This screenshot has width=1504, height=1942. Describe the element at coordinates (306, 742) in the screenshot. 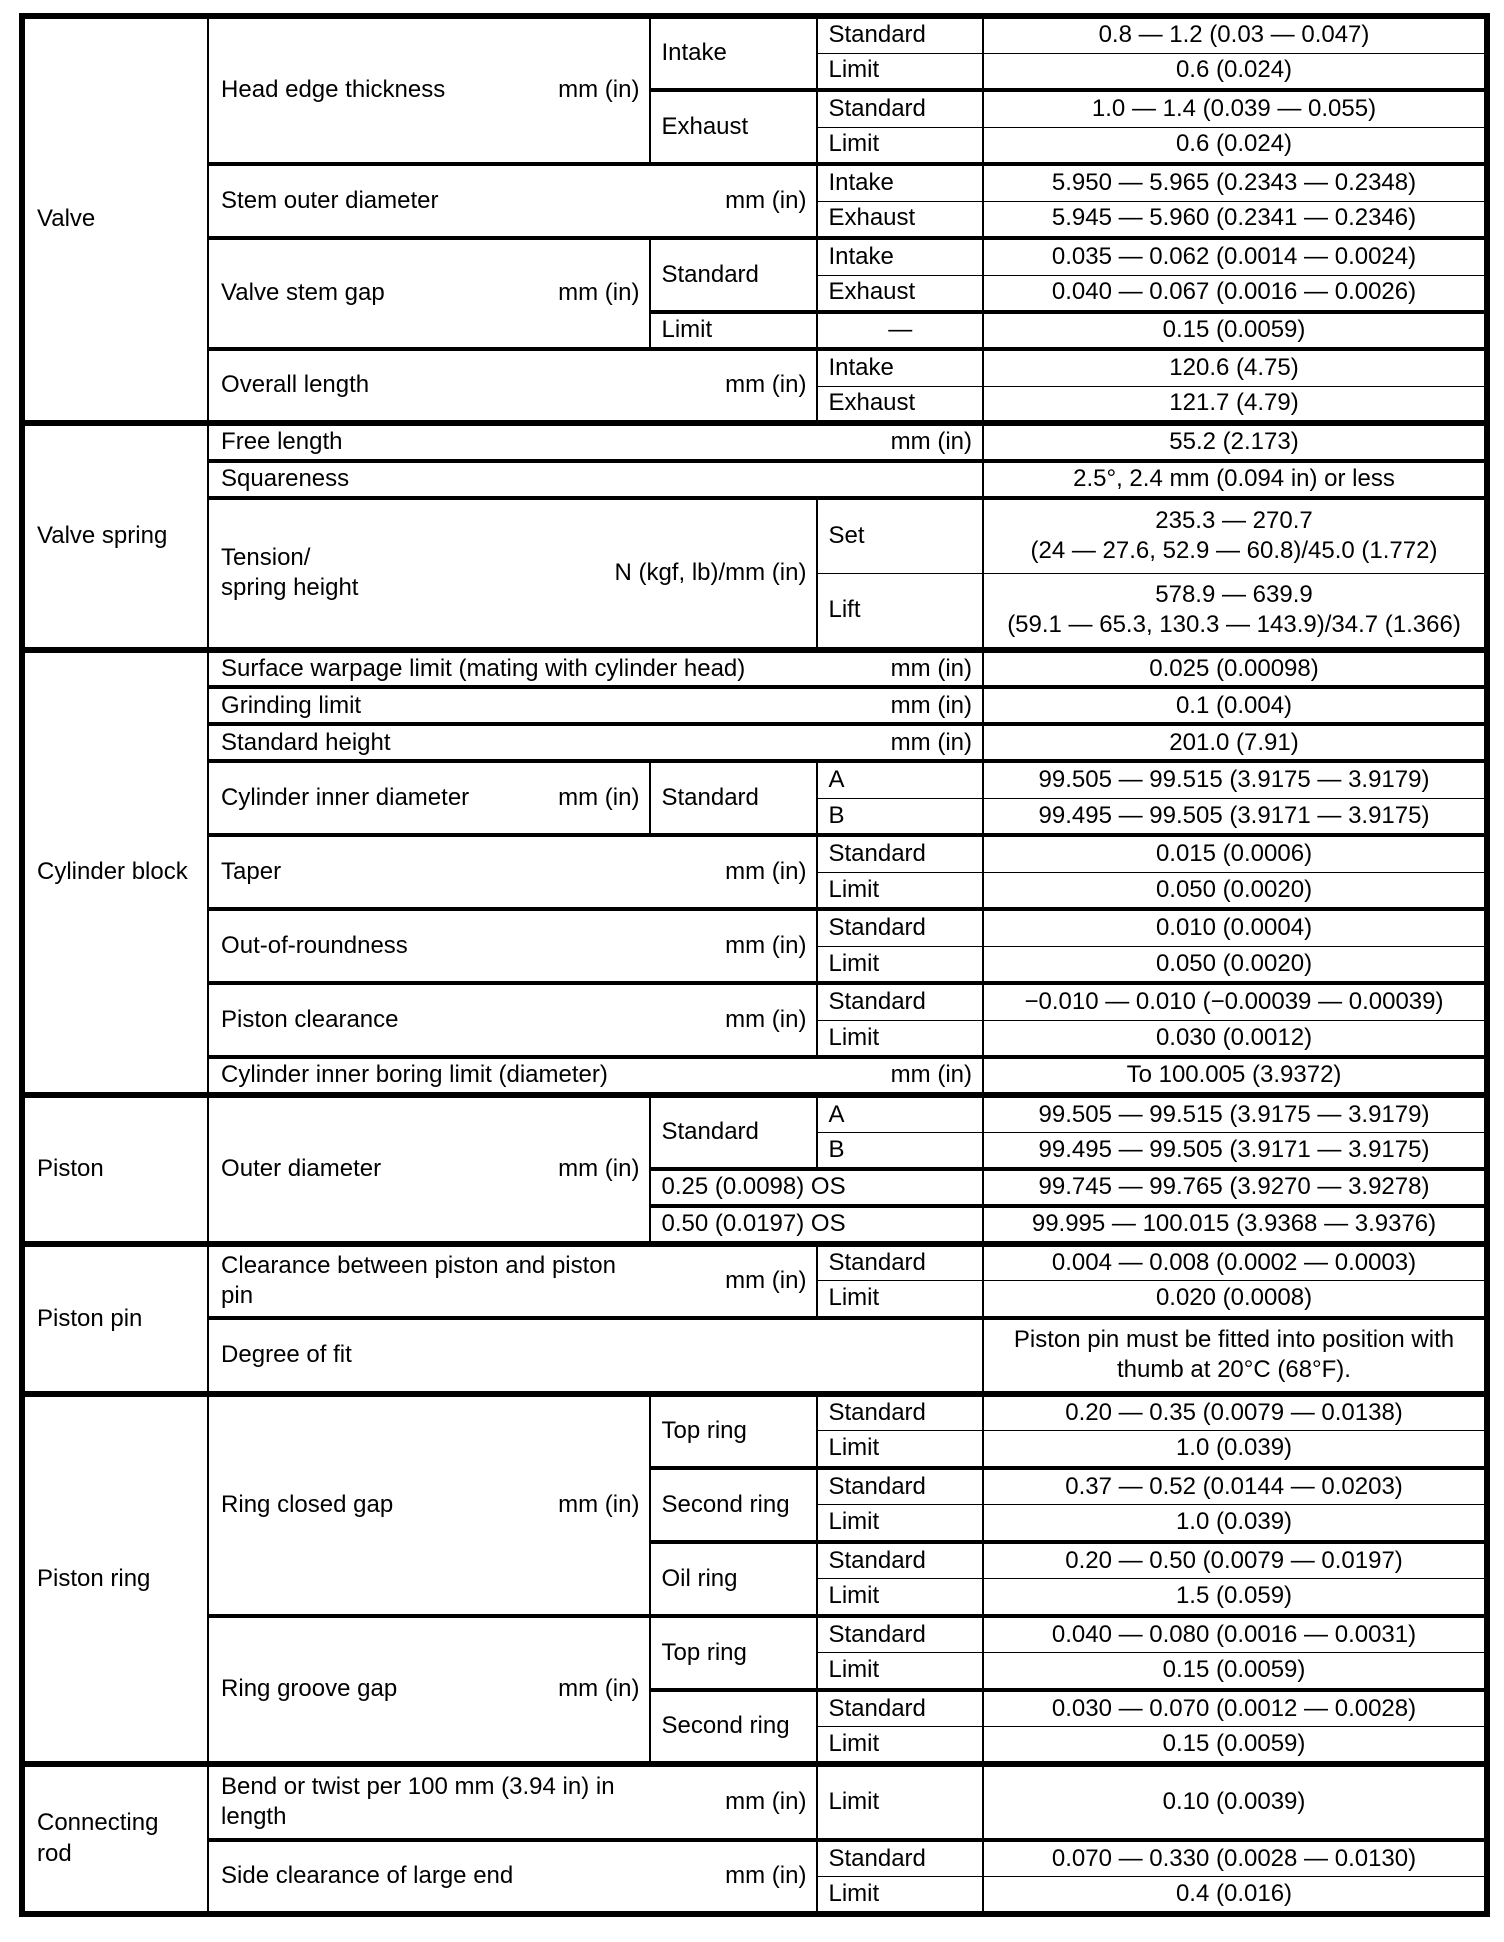

I see `parameter-label: Standard height` at that location.